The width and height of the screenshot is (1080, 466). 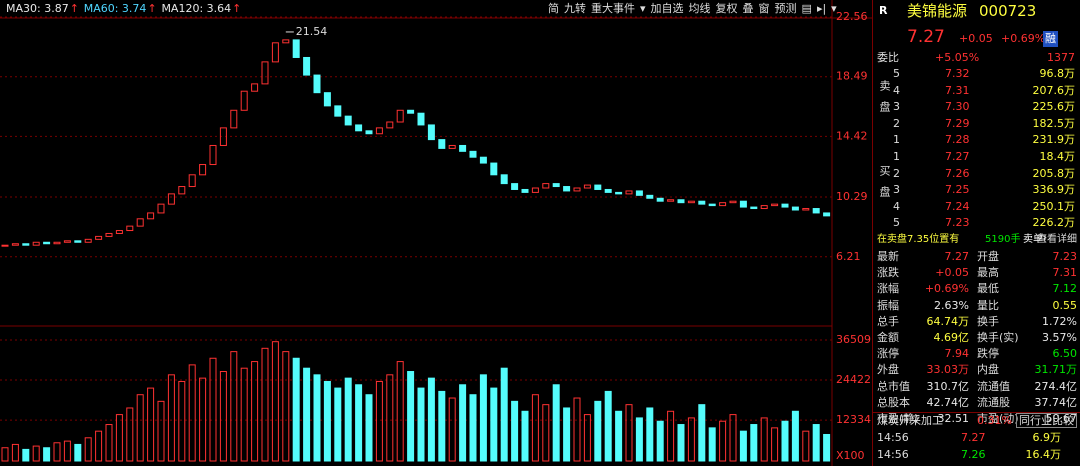 I want to click on toolbar-button: 重大事件, so click(x=613, y=8).